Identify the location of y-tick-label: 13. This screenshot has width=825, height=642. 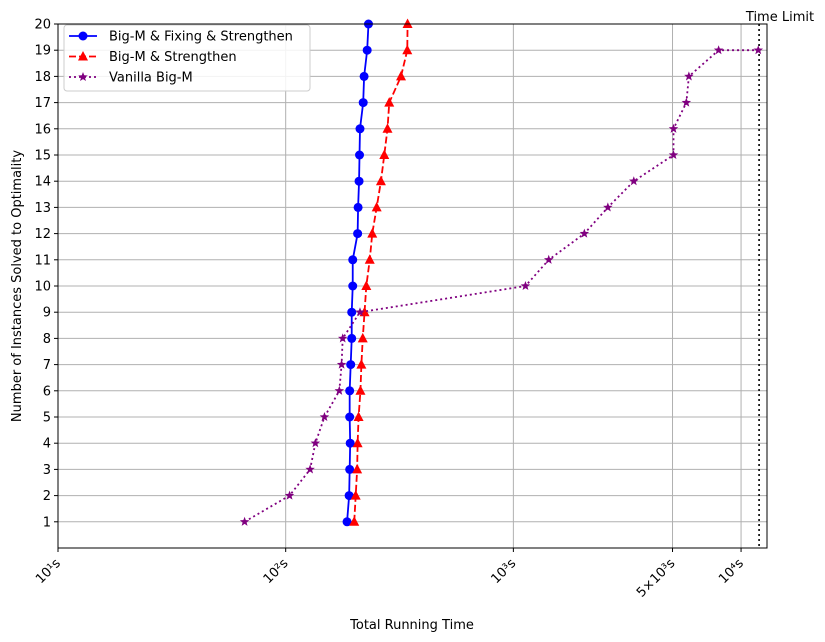
(42, 208).